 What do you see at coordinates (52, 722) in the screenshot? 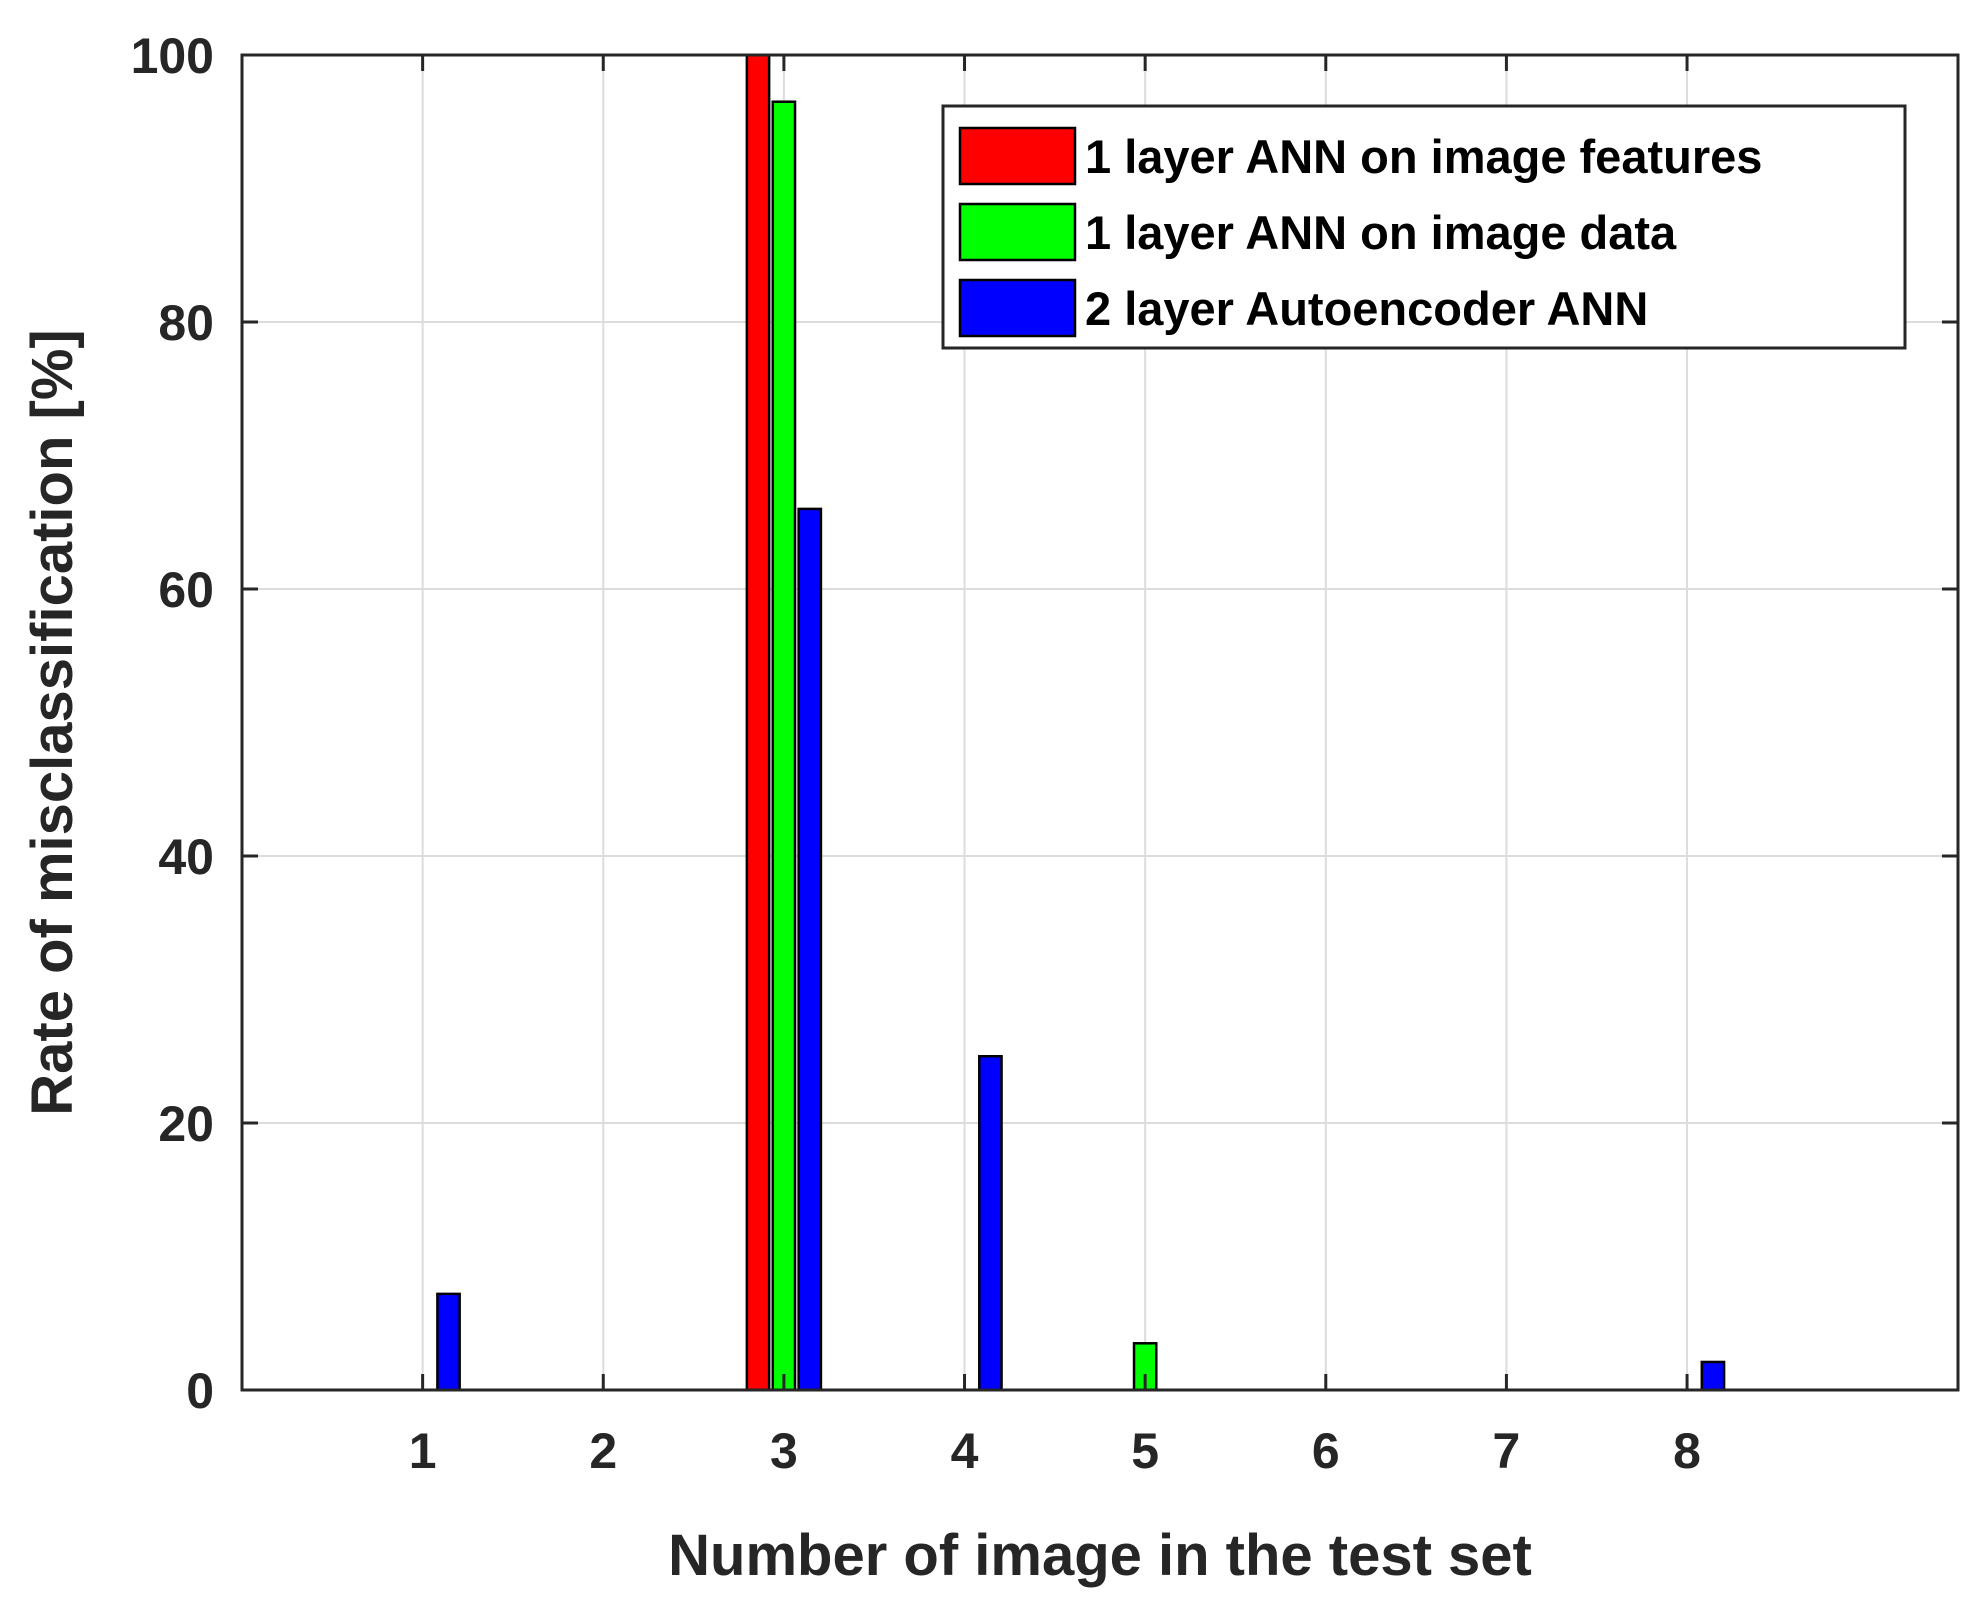
I see `y-axis-label: Rate of misclassification [%]` at bounding box center [52, 722].